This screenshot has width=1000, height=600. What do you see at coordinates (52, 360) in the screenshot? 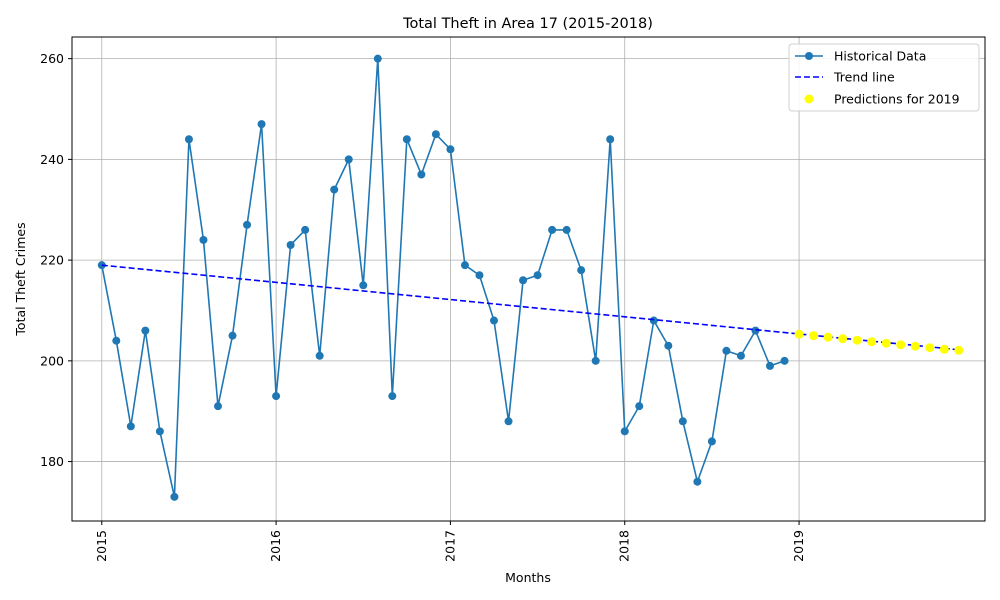
I see `y-tick-label: 200` at bounding box center [52, 360].